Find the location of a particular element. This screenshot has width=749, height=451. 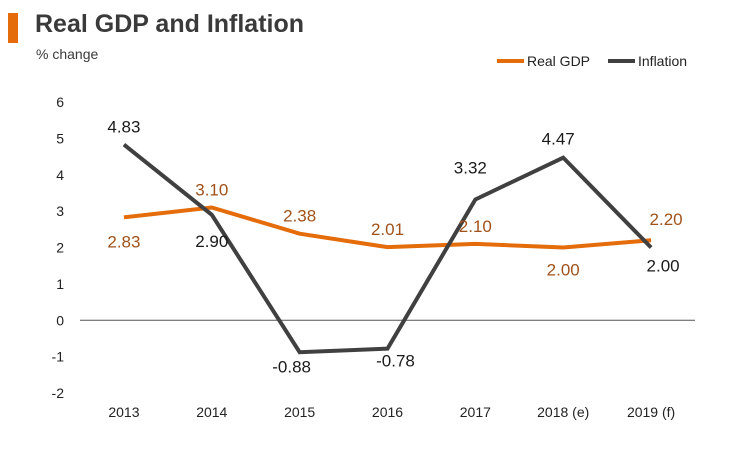

series-line-real-gdp is located at coordinates (387, 227).